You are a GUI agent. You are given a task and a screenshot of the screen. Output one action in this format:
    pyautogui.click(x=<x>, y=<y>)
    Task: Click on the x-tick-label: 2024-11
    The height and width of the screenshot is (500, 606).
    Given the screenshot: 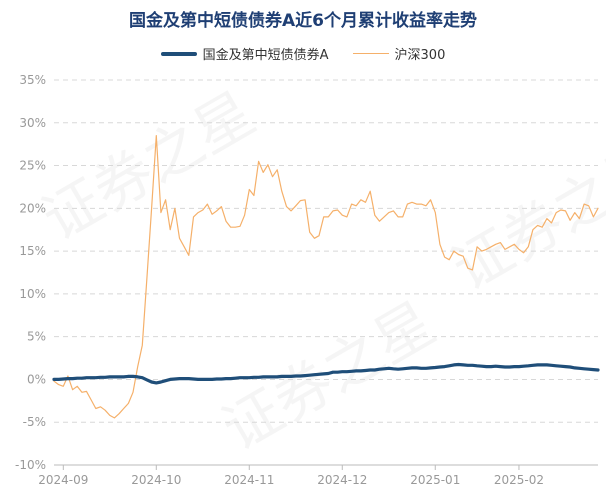 What is the action you would take?
    pyautogui.click(x=249, y=480)
    